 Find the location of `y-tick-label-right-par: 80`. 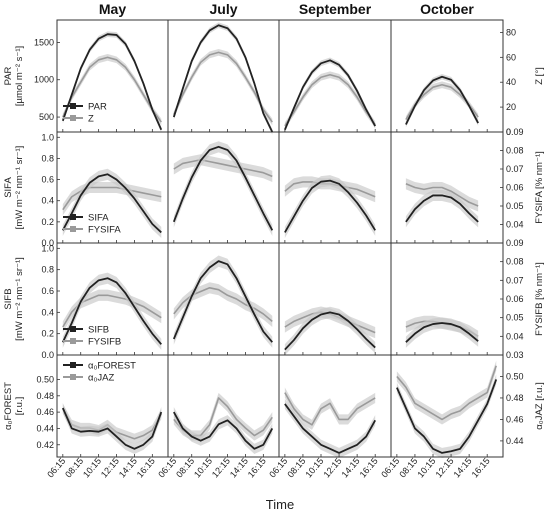

y-tick-label-right-par: 80 is located at coordinates (511, 32).